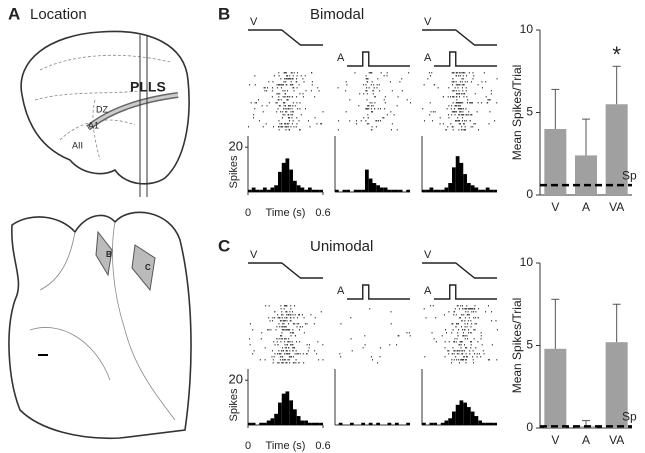 This screenshot has width=645, height=453. I want to click on stimulus-label: A, so click(341, 291).